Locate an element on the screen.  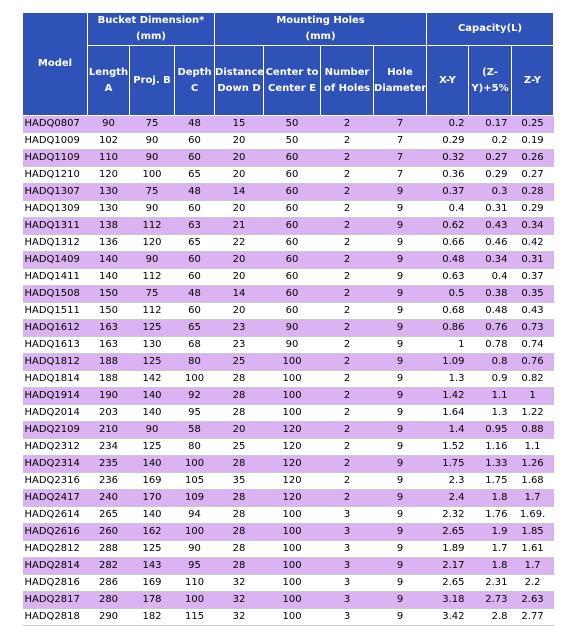
table-row: HADQ2812 288 125 90 28 100 3 9 1.89 1.7 1.61 is located at coordinates (288, 549).